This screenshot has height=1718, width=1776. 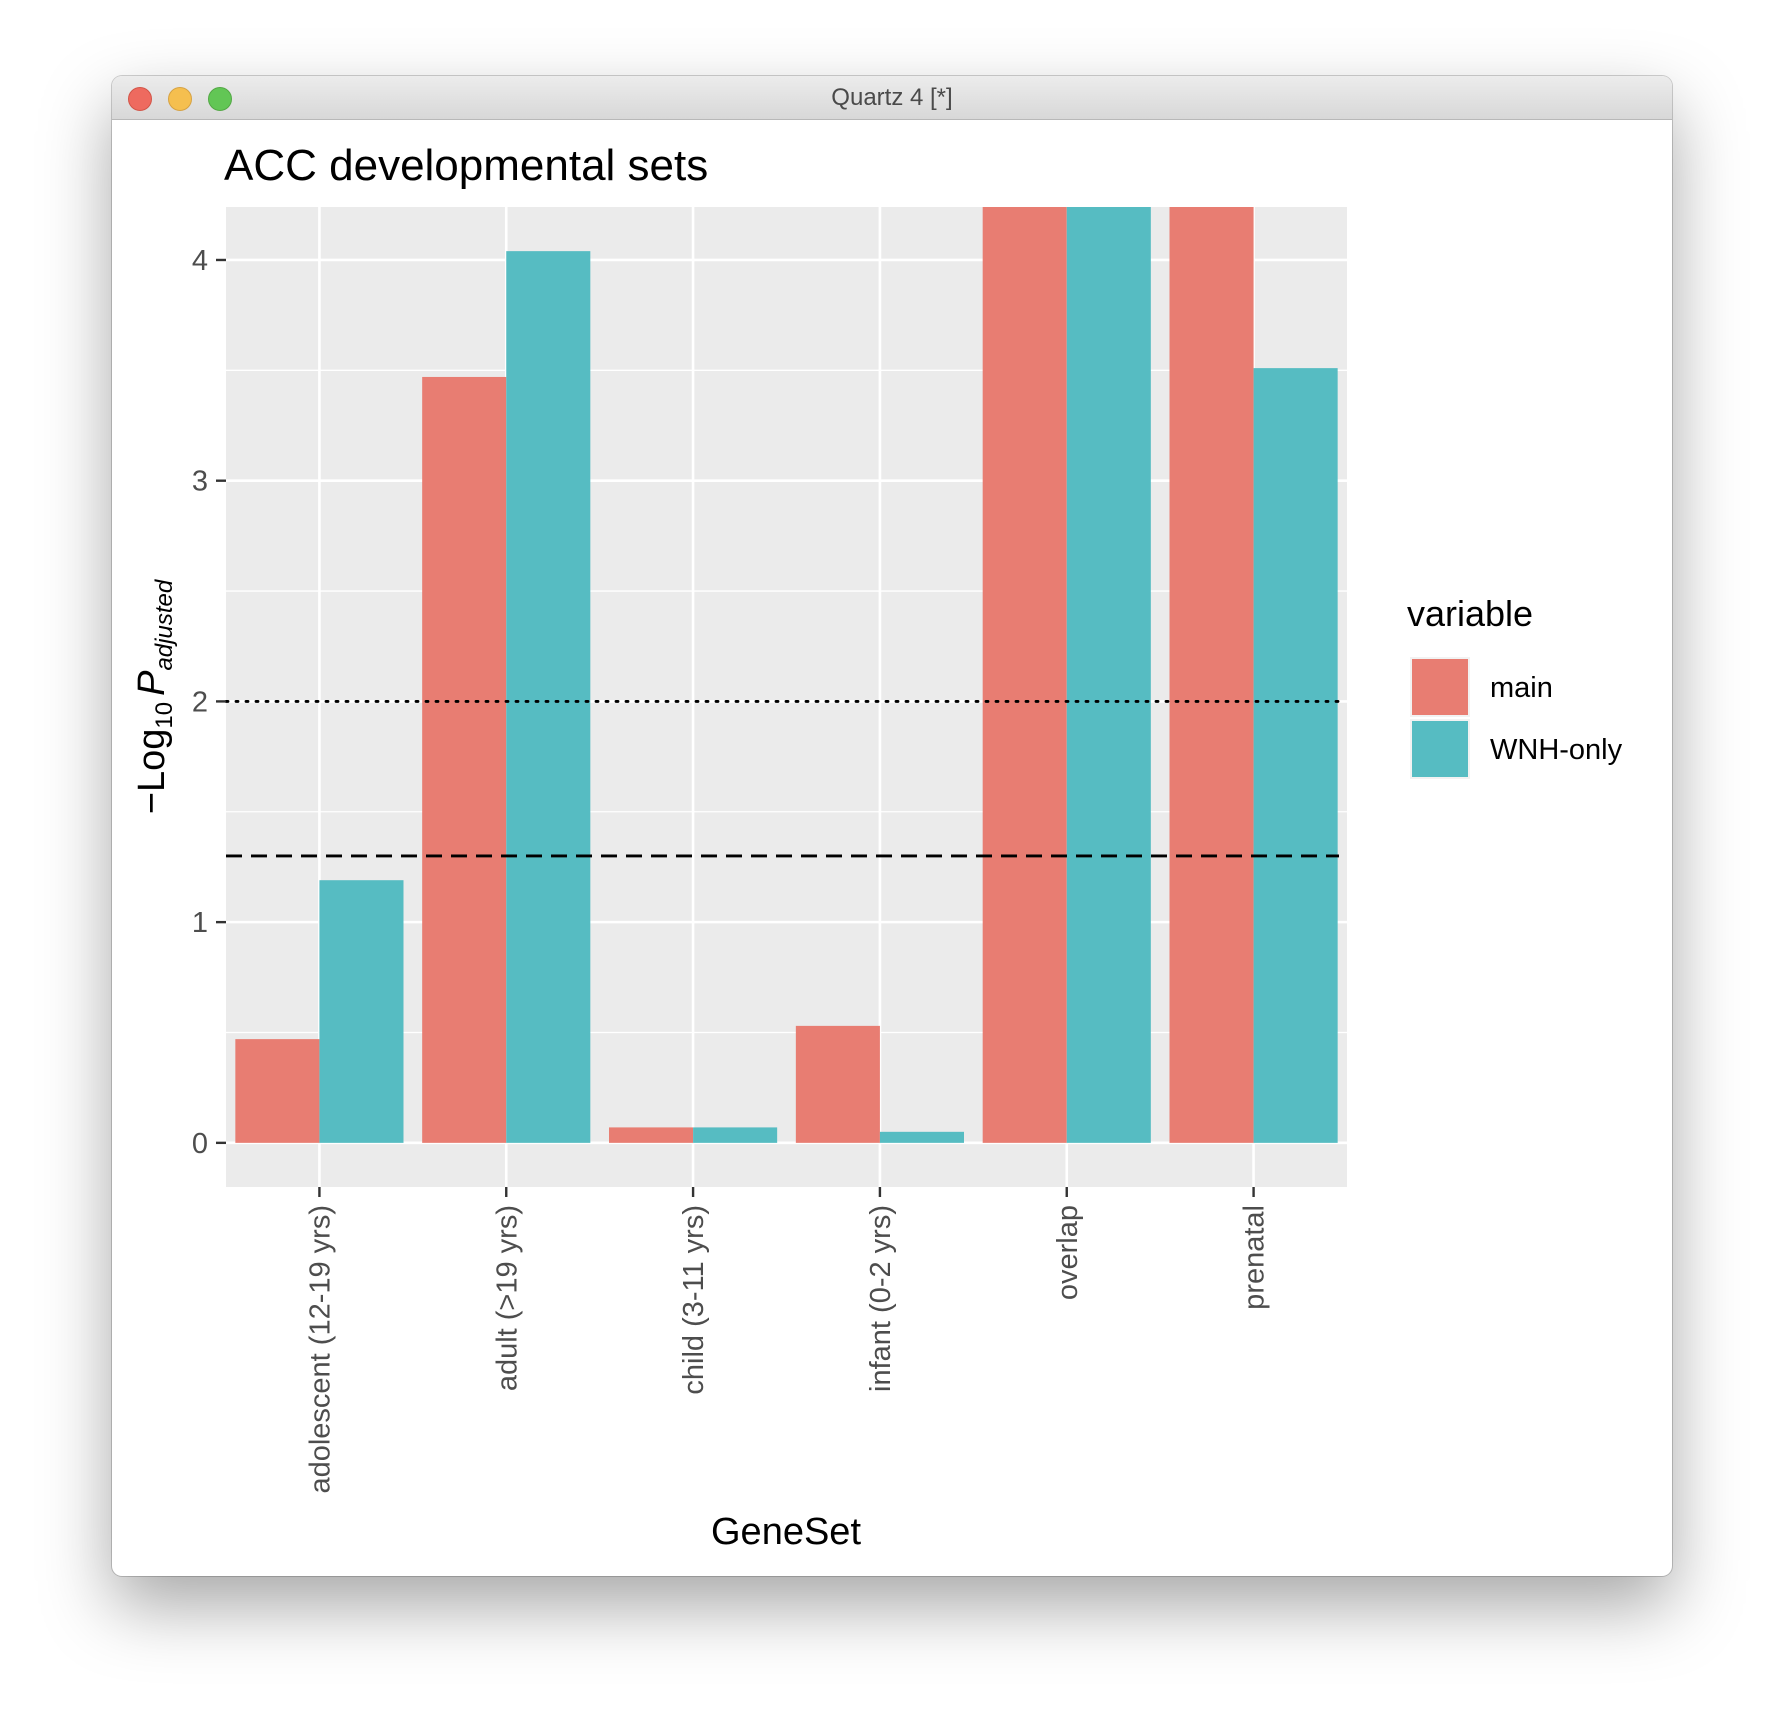 What do you see at coordinates (152, 772) in the screenshot?
I see `y-axis-title-prefix: −Log` at bounding box center [152, 772].